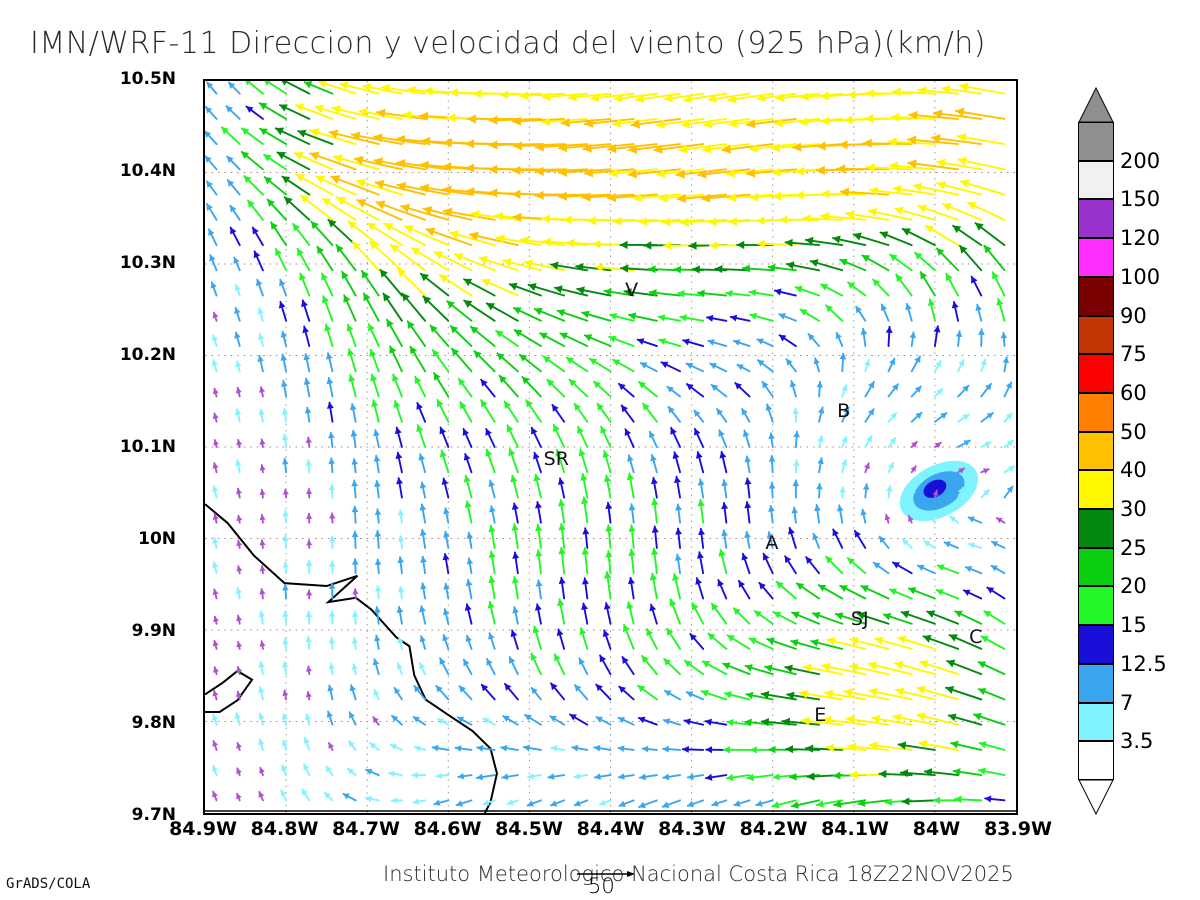 The width and height of the screenshot is (1200, 900). Describe the element at coordinates (147, 171) in the screenshot. I see `y-tick-label: 10.4N` at that location.